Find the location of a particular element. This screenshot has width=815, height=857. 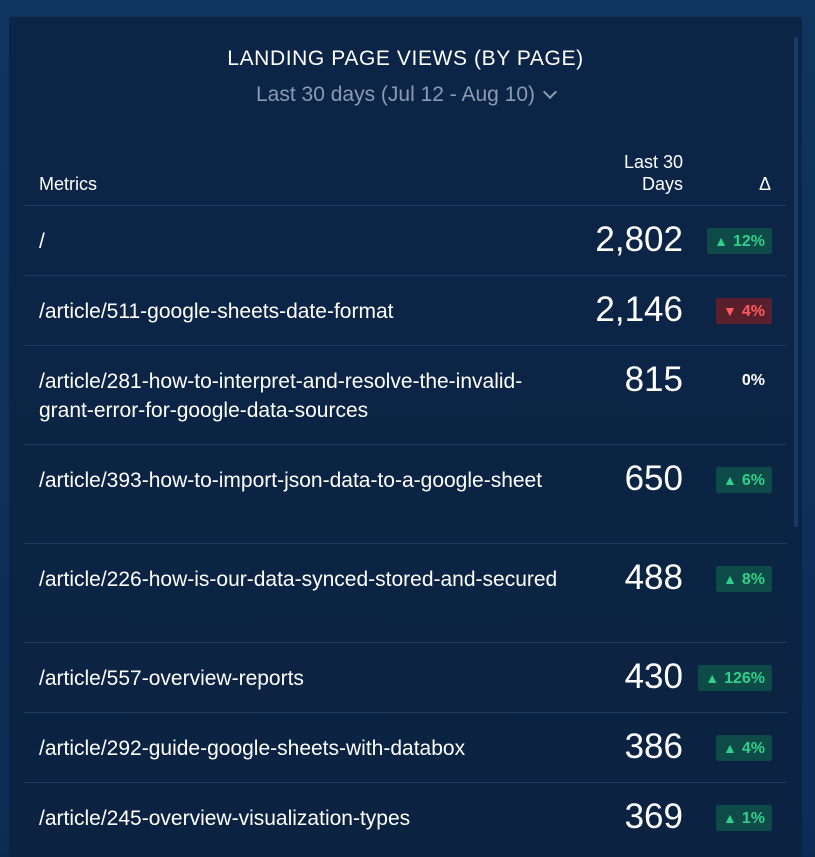

page-views-value: 488 is located at coordinates (653, 577).